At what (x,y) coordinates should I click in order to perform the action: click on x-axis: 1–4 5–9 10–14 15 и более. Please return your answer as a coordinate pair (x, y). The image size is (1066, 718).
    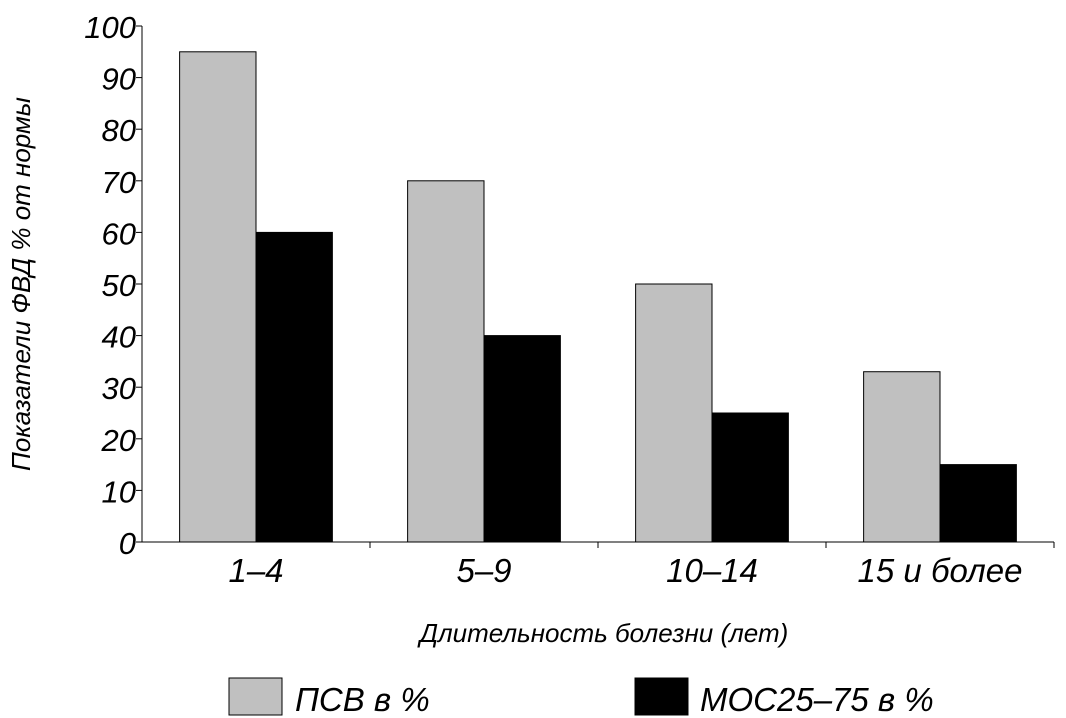
    Looking at the image, I should click on (598, 565).